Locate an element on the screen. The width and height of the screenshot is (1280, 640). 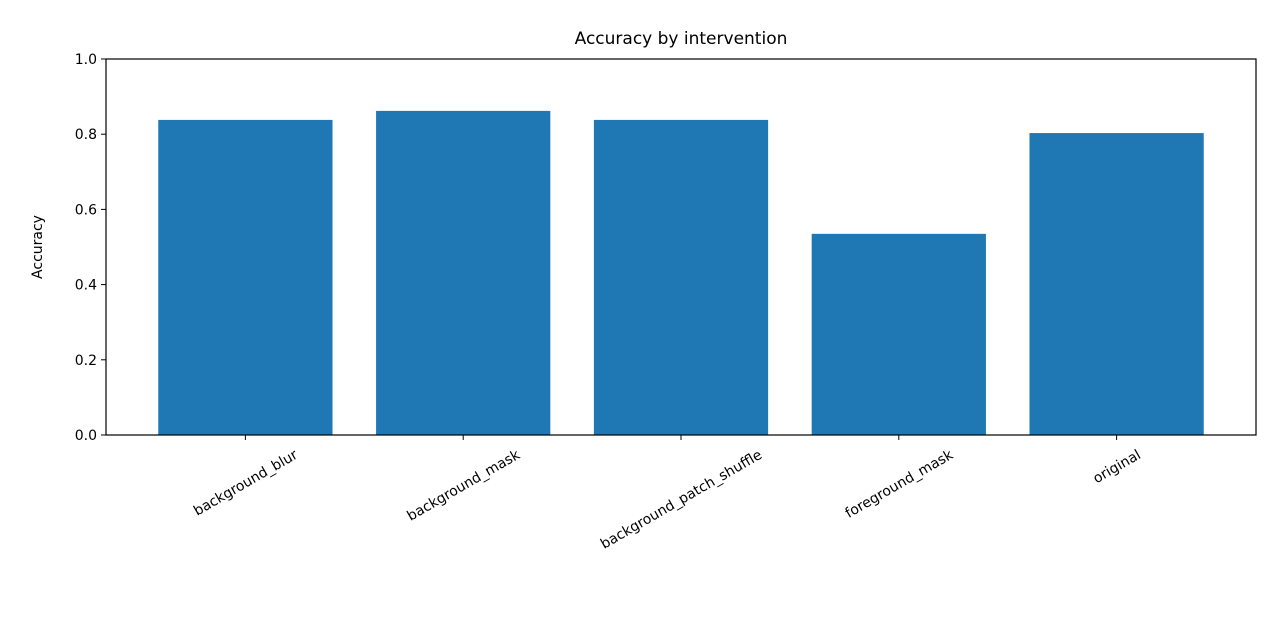
chart-title: Accuracy by intervention is located at coordinates (681, 39).